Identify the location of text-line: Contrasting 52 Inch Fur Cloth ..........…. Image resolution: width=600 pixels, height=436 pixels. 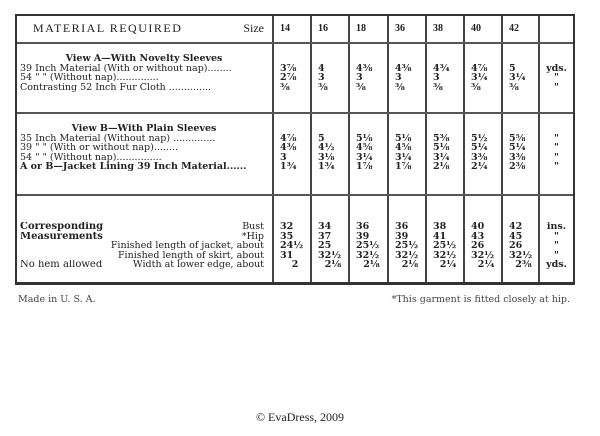
(116, 87).